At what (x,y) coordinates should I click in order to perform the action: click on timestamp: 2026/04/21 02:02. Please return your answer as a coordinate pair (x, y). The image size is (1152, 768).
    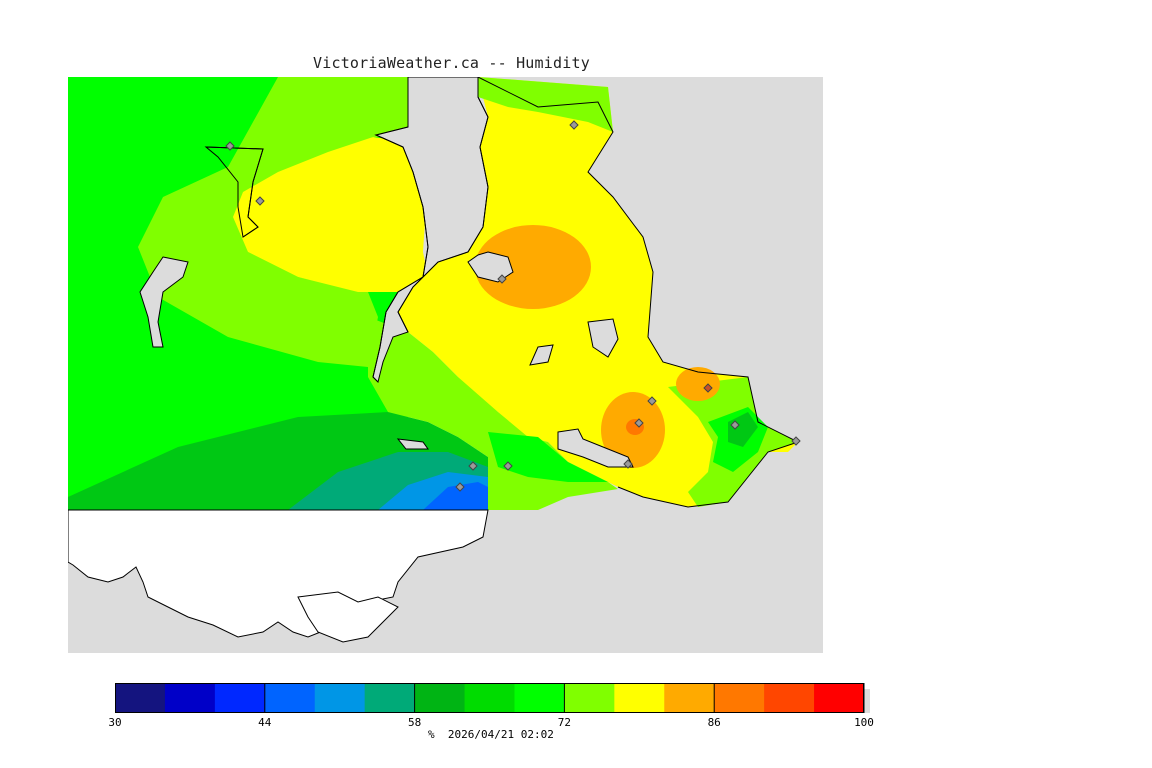
    Looking at the image, I should click on (500, 734).